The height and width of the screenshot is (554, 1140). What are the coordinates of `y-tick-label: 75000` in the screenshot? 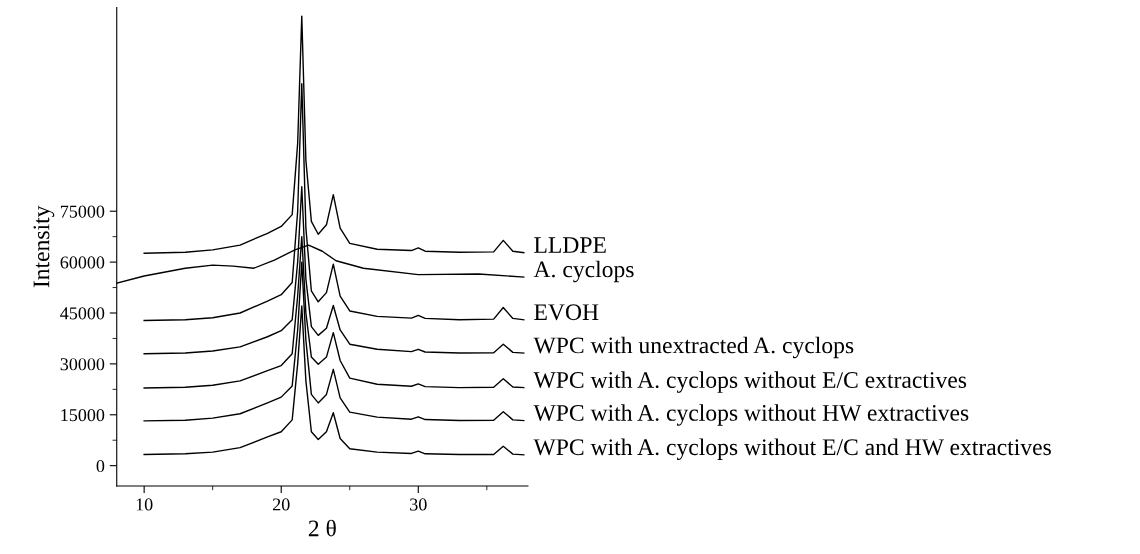 It's located at (82, 211).